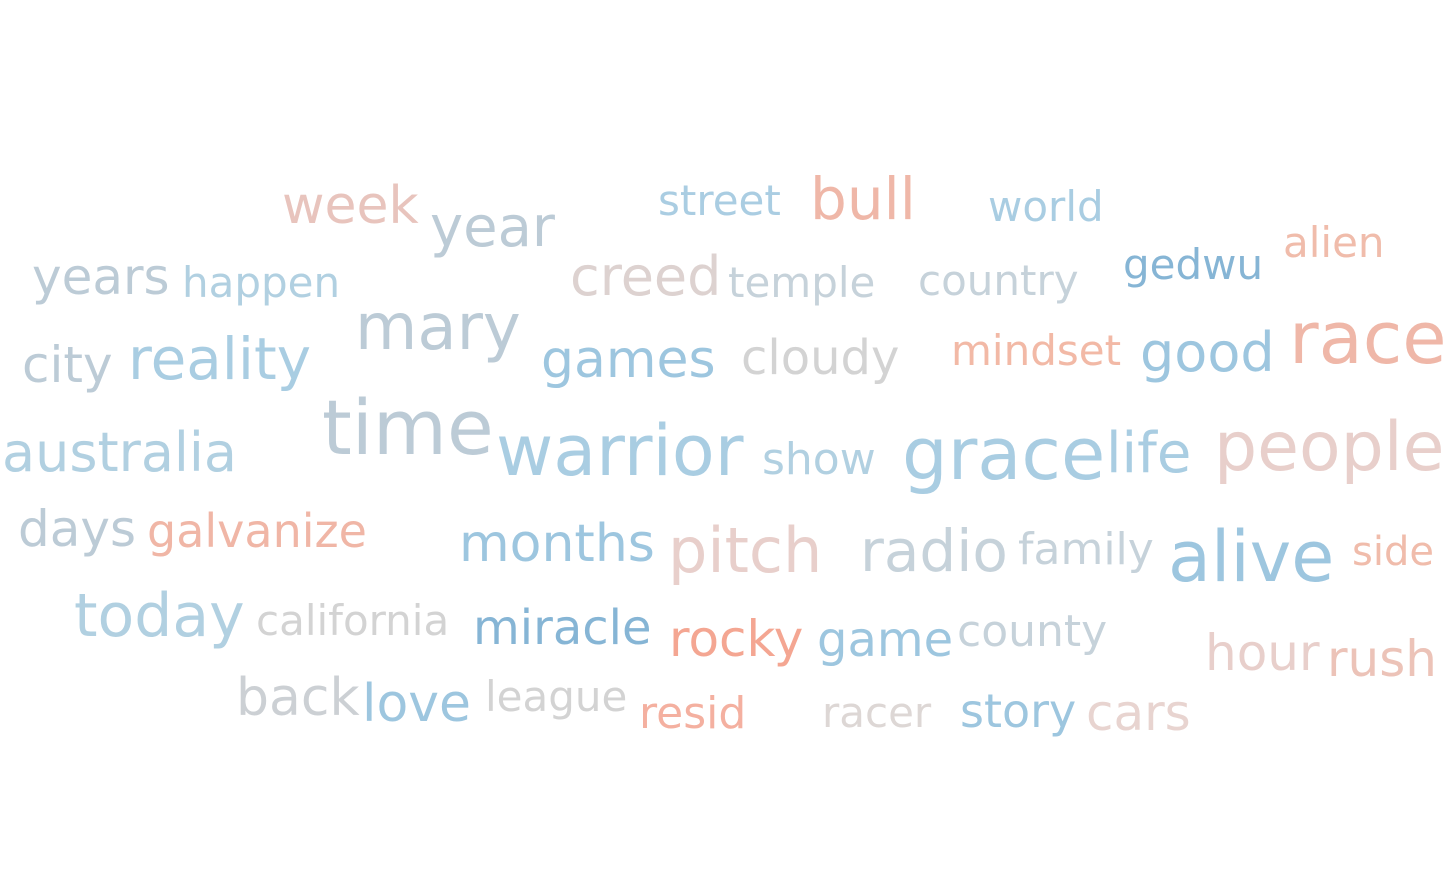 Image resolution: width=1452 pixels, height=896 pixels. What do you see at coordinates (934, 551) in the screenshot?
I see `word-radio: radio` at bounding box center [934, 551].